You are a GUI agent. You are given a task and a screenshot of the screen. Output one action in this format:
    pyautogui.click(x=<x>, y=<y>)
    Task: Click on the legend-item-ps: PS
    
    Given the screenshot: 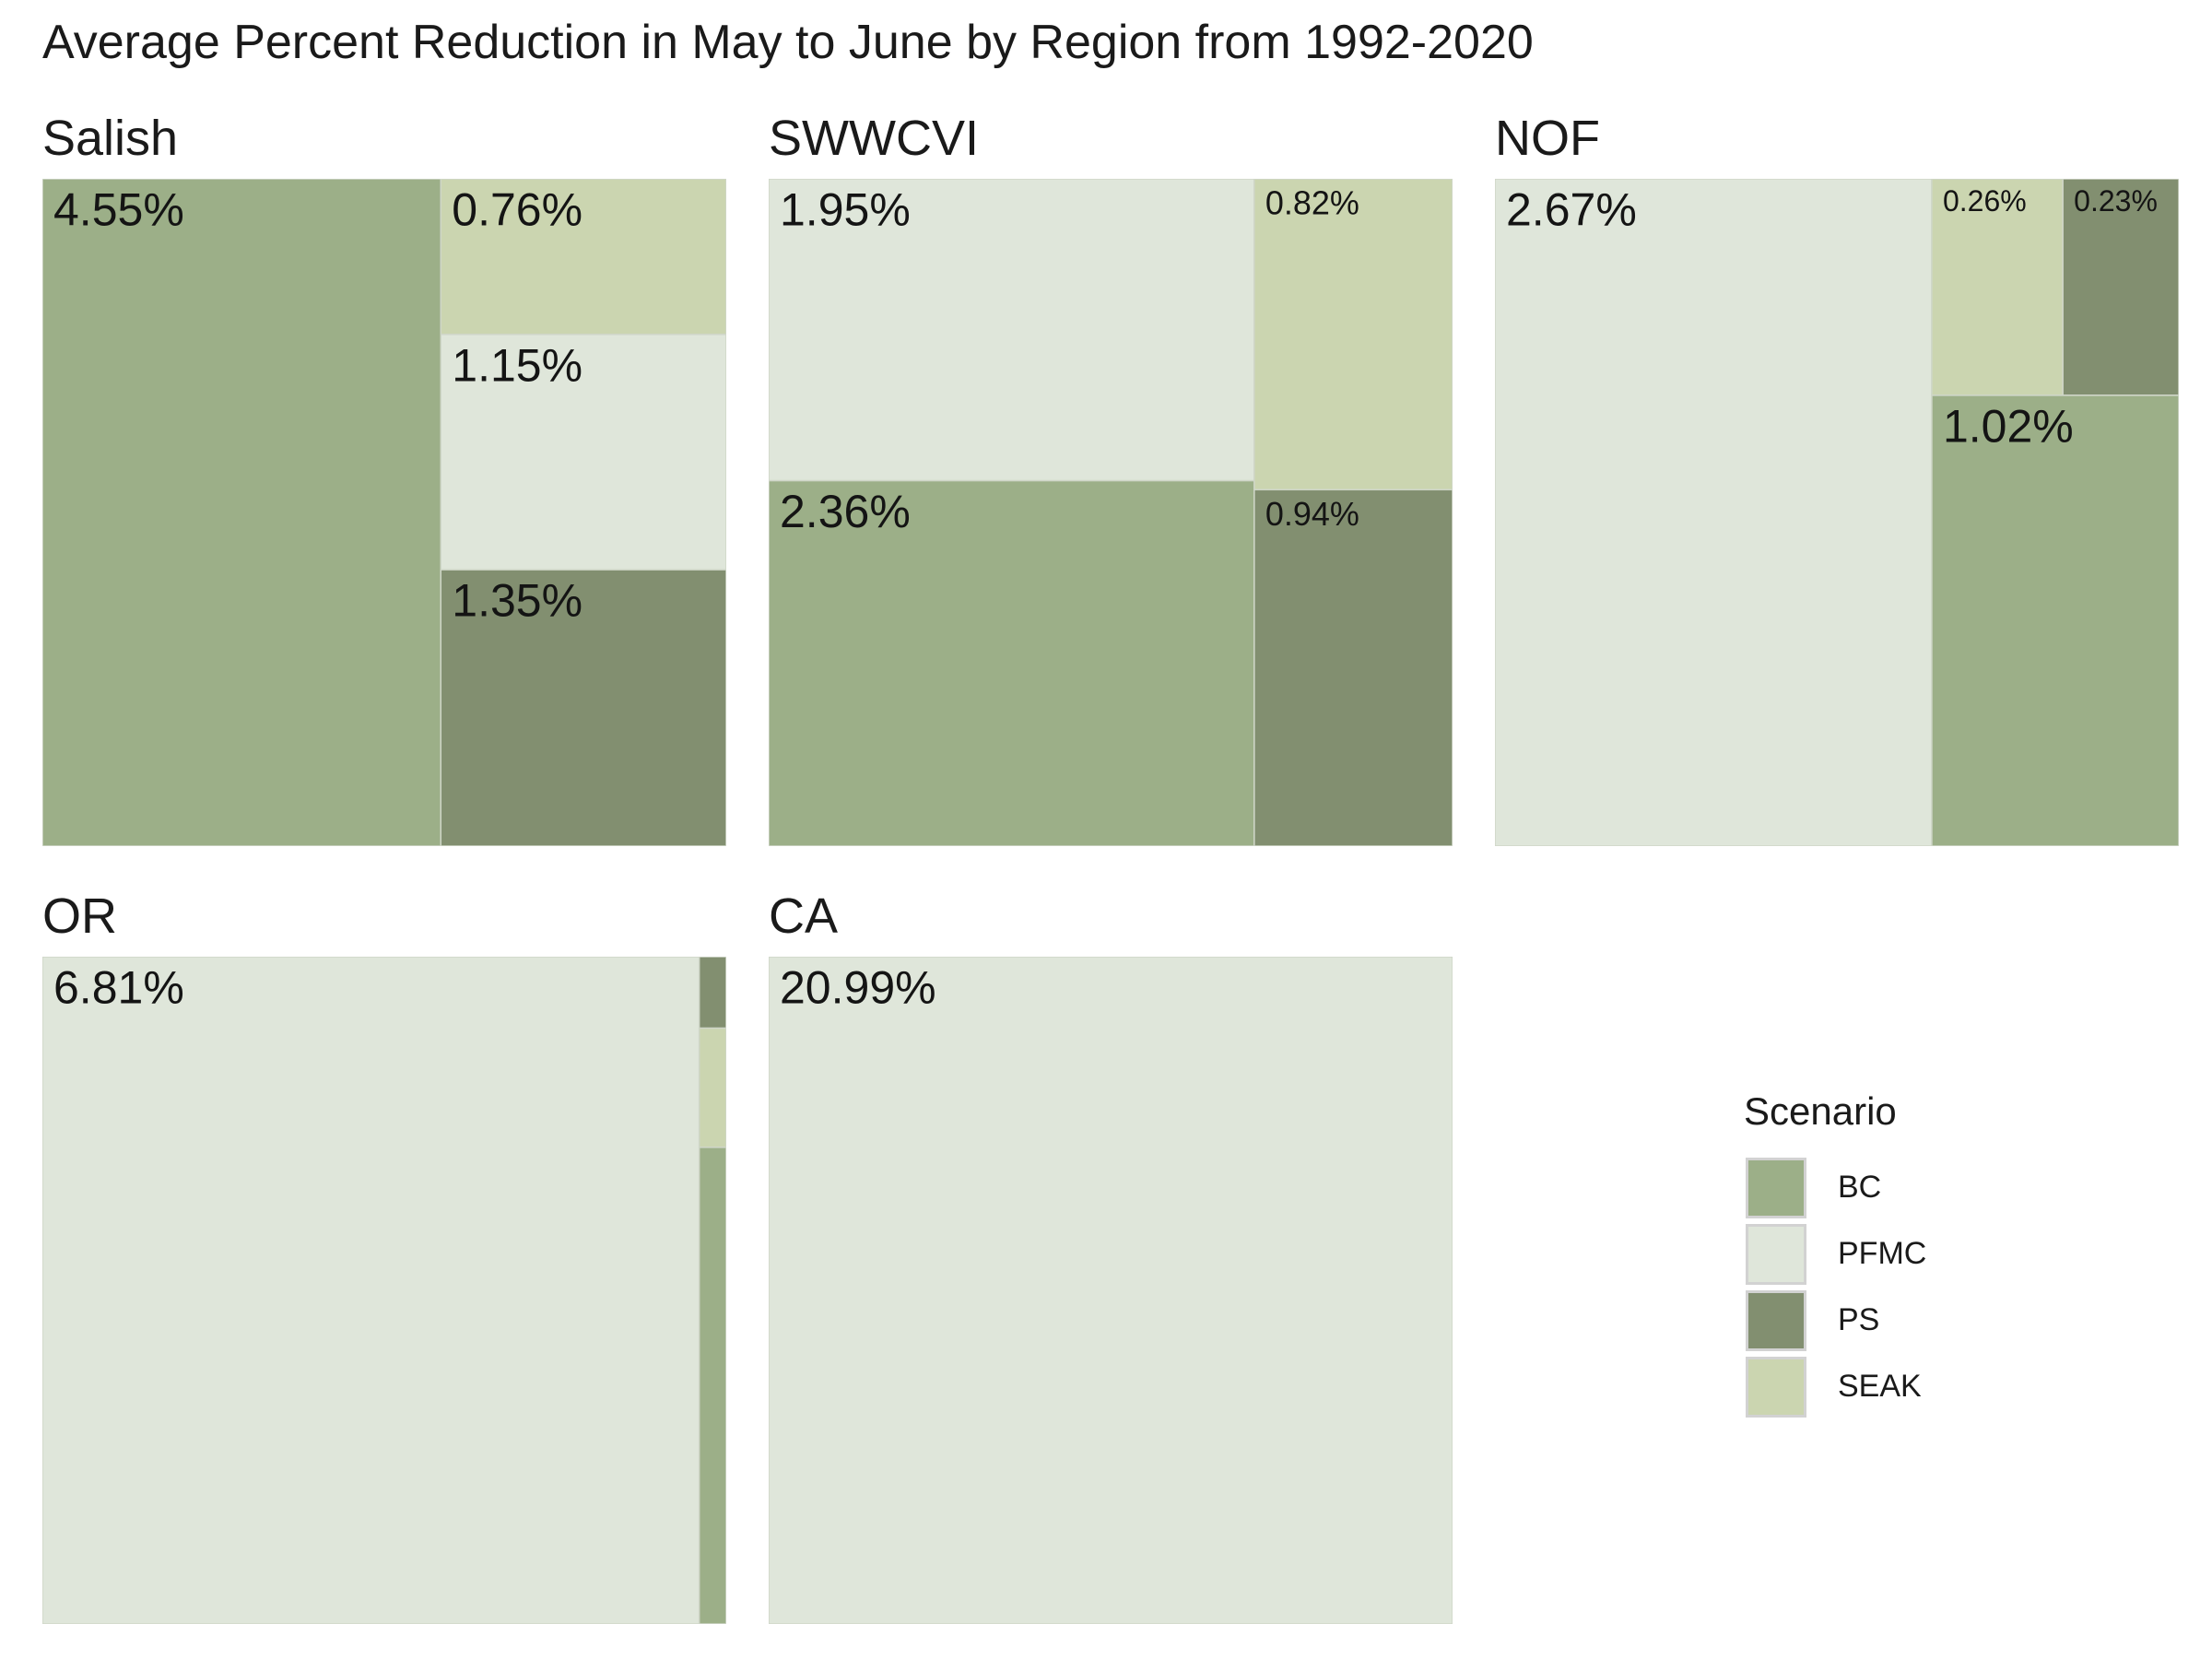 What is the action you would take?
    pyautogui.click(x=1902, y=1320)
    